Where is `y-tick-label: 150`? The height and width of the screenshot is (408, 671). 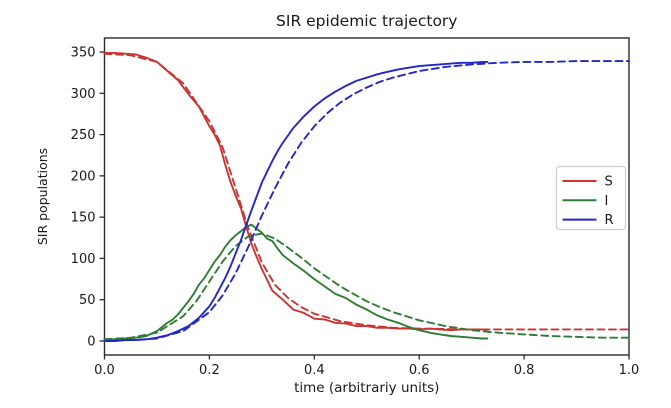
y-tick-label: 150 is located at coordinates (83, 218).